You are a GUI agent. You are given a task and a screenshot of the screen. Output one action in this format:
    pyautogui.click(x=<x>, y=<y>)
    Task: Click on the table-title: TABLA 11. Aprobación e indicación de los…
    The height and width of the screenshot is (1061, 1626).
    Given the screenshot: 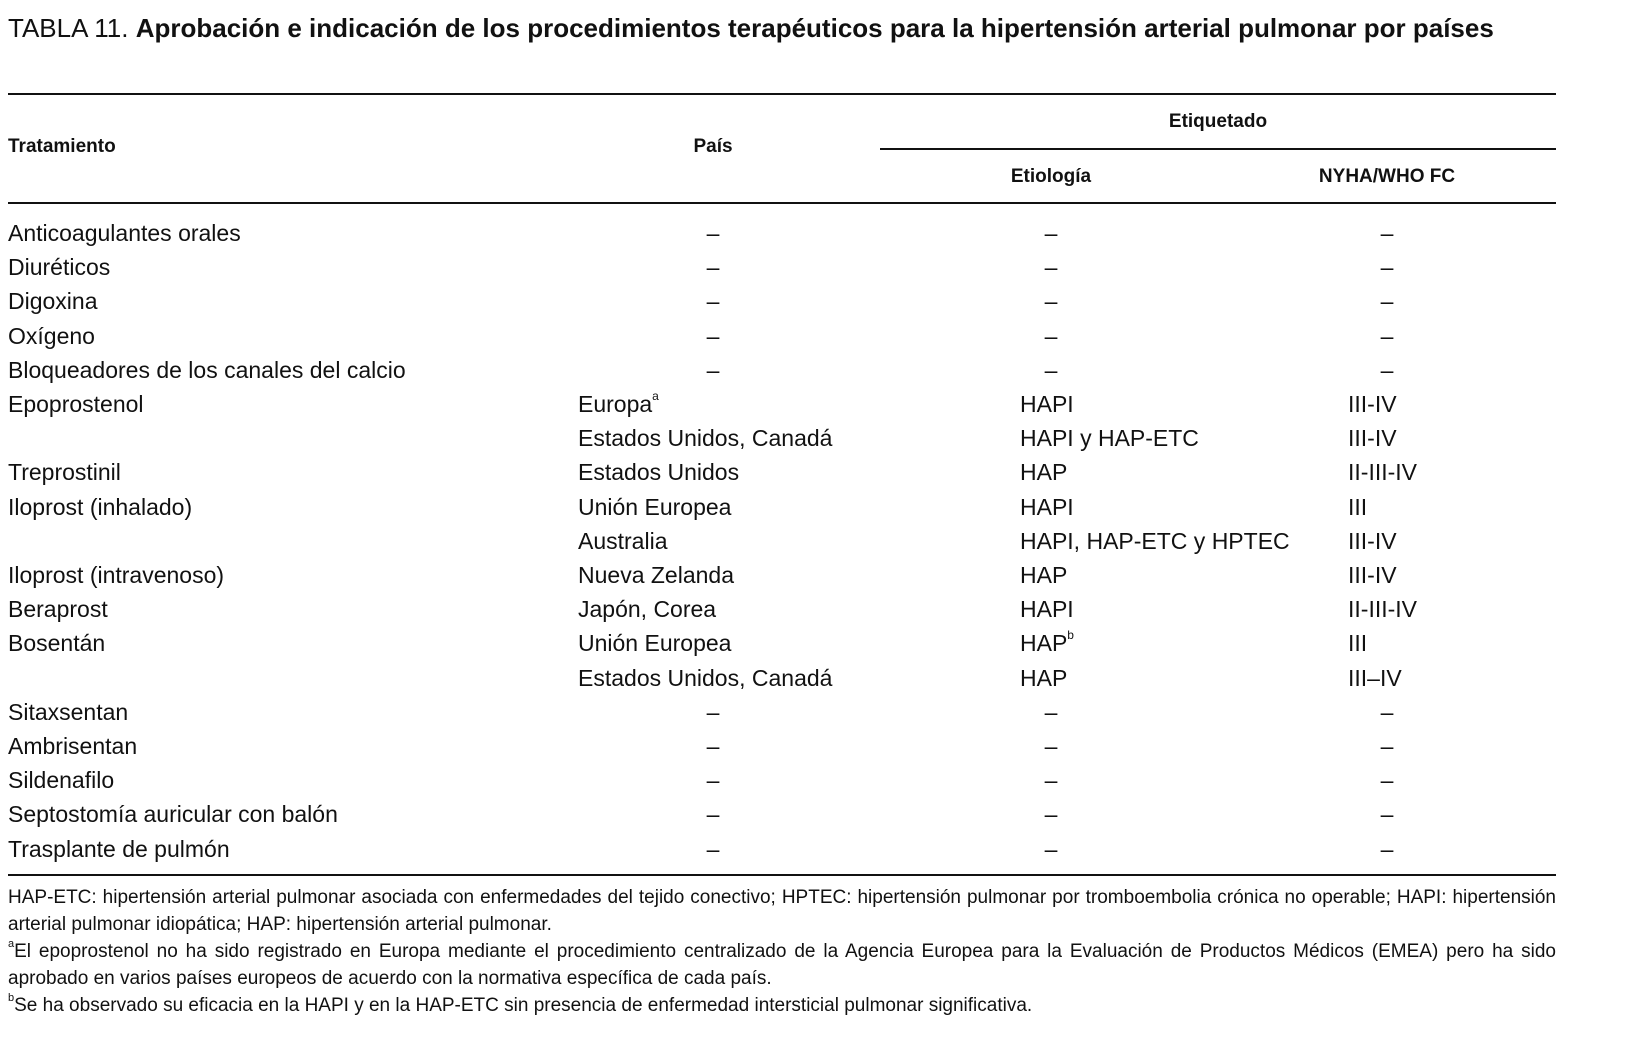 What is the action you would take?
    pyautogui.click(x=778, y=28)
    